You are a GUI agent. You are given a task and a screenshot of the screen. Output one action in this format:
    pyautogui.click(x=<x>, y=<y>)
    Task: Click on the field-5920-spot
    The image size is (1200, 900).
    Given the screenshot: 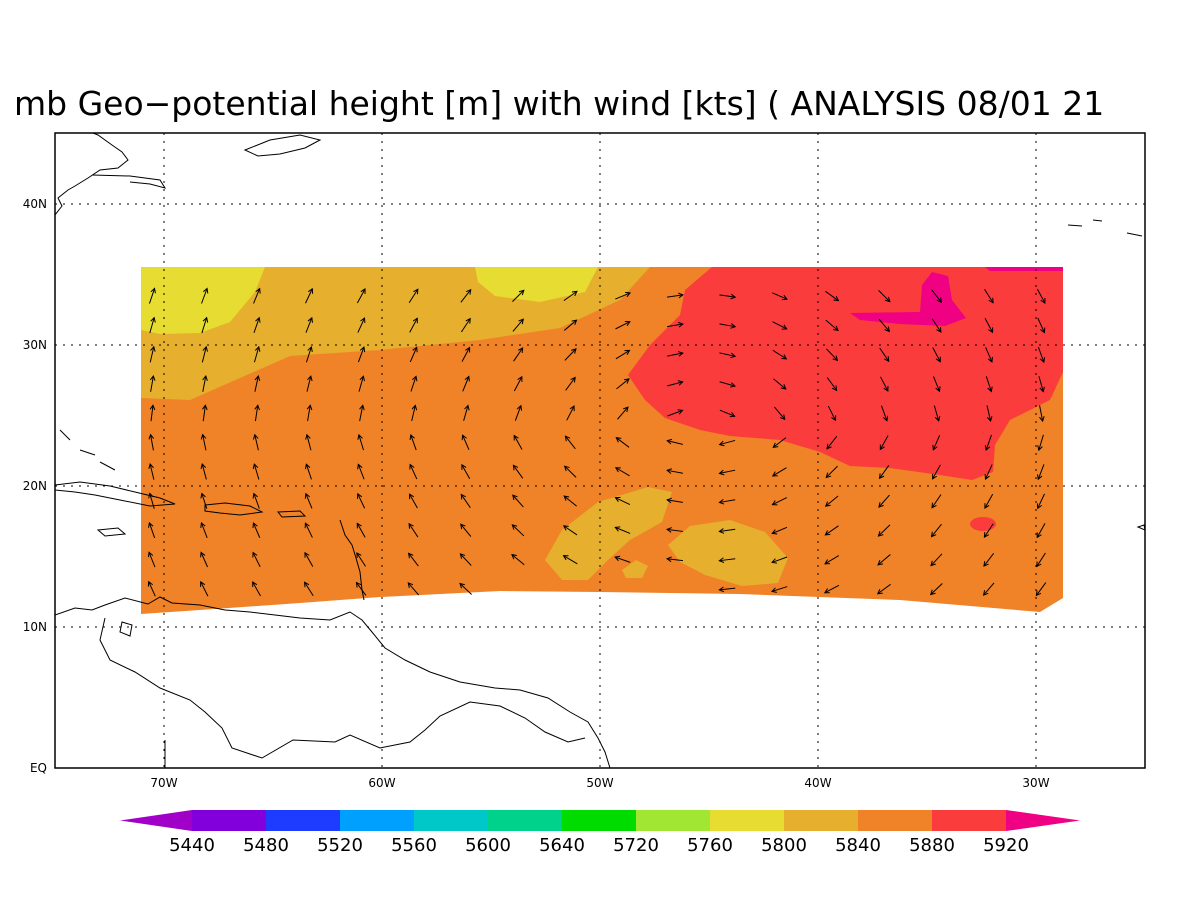 What is the action you would take?
    pyautogui.click(x=983, y=524)
    